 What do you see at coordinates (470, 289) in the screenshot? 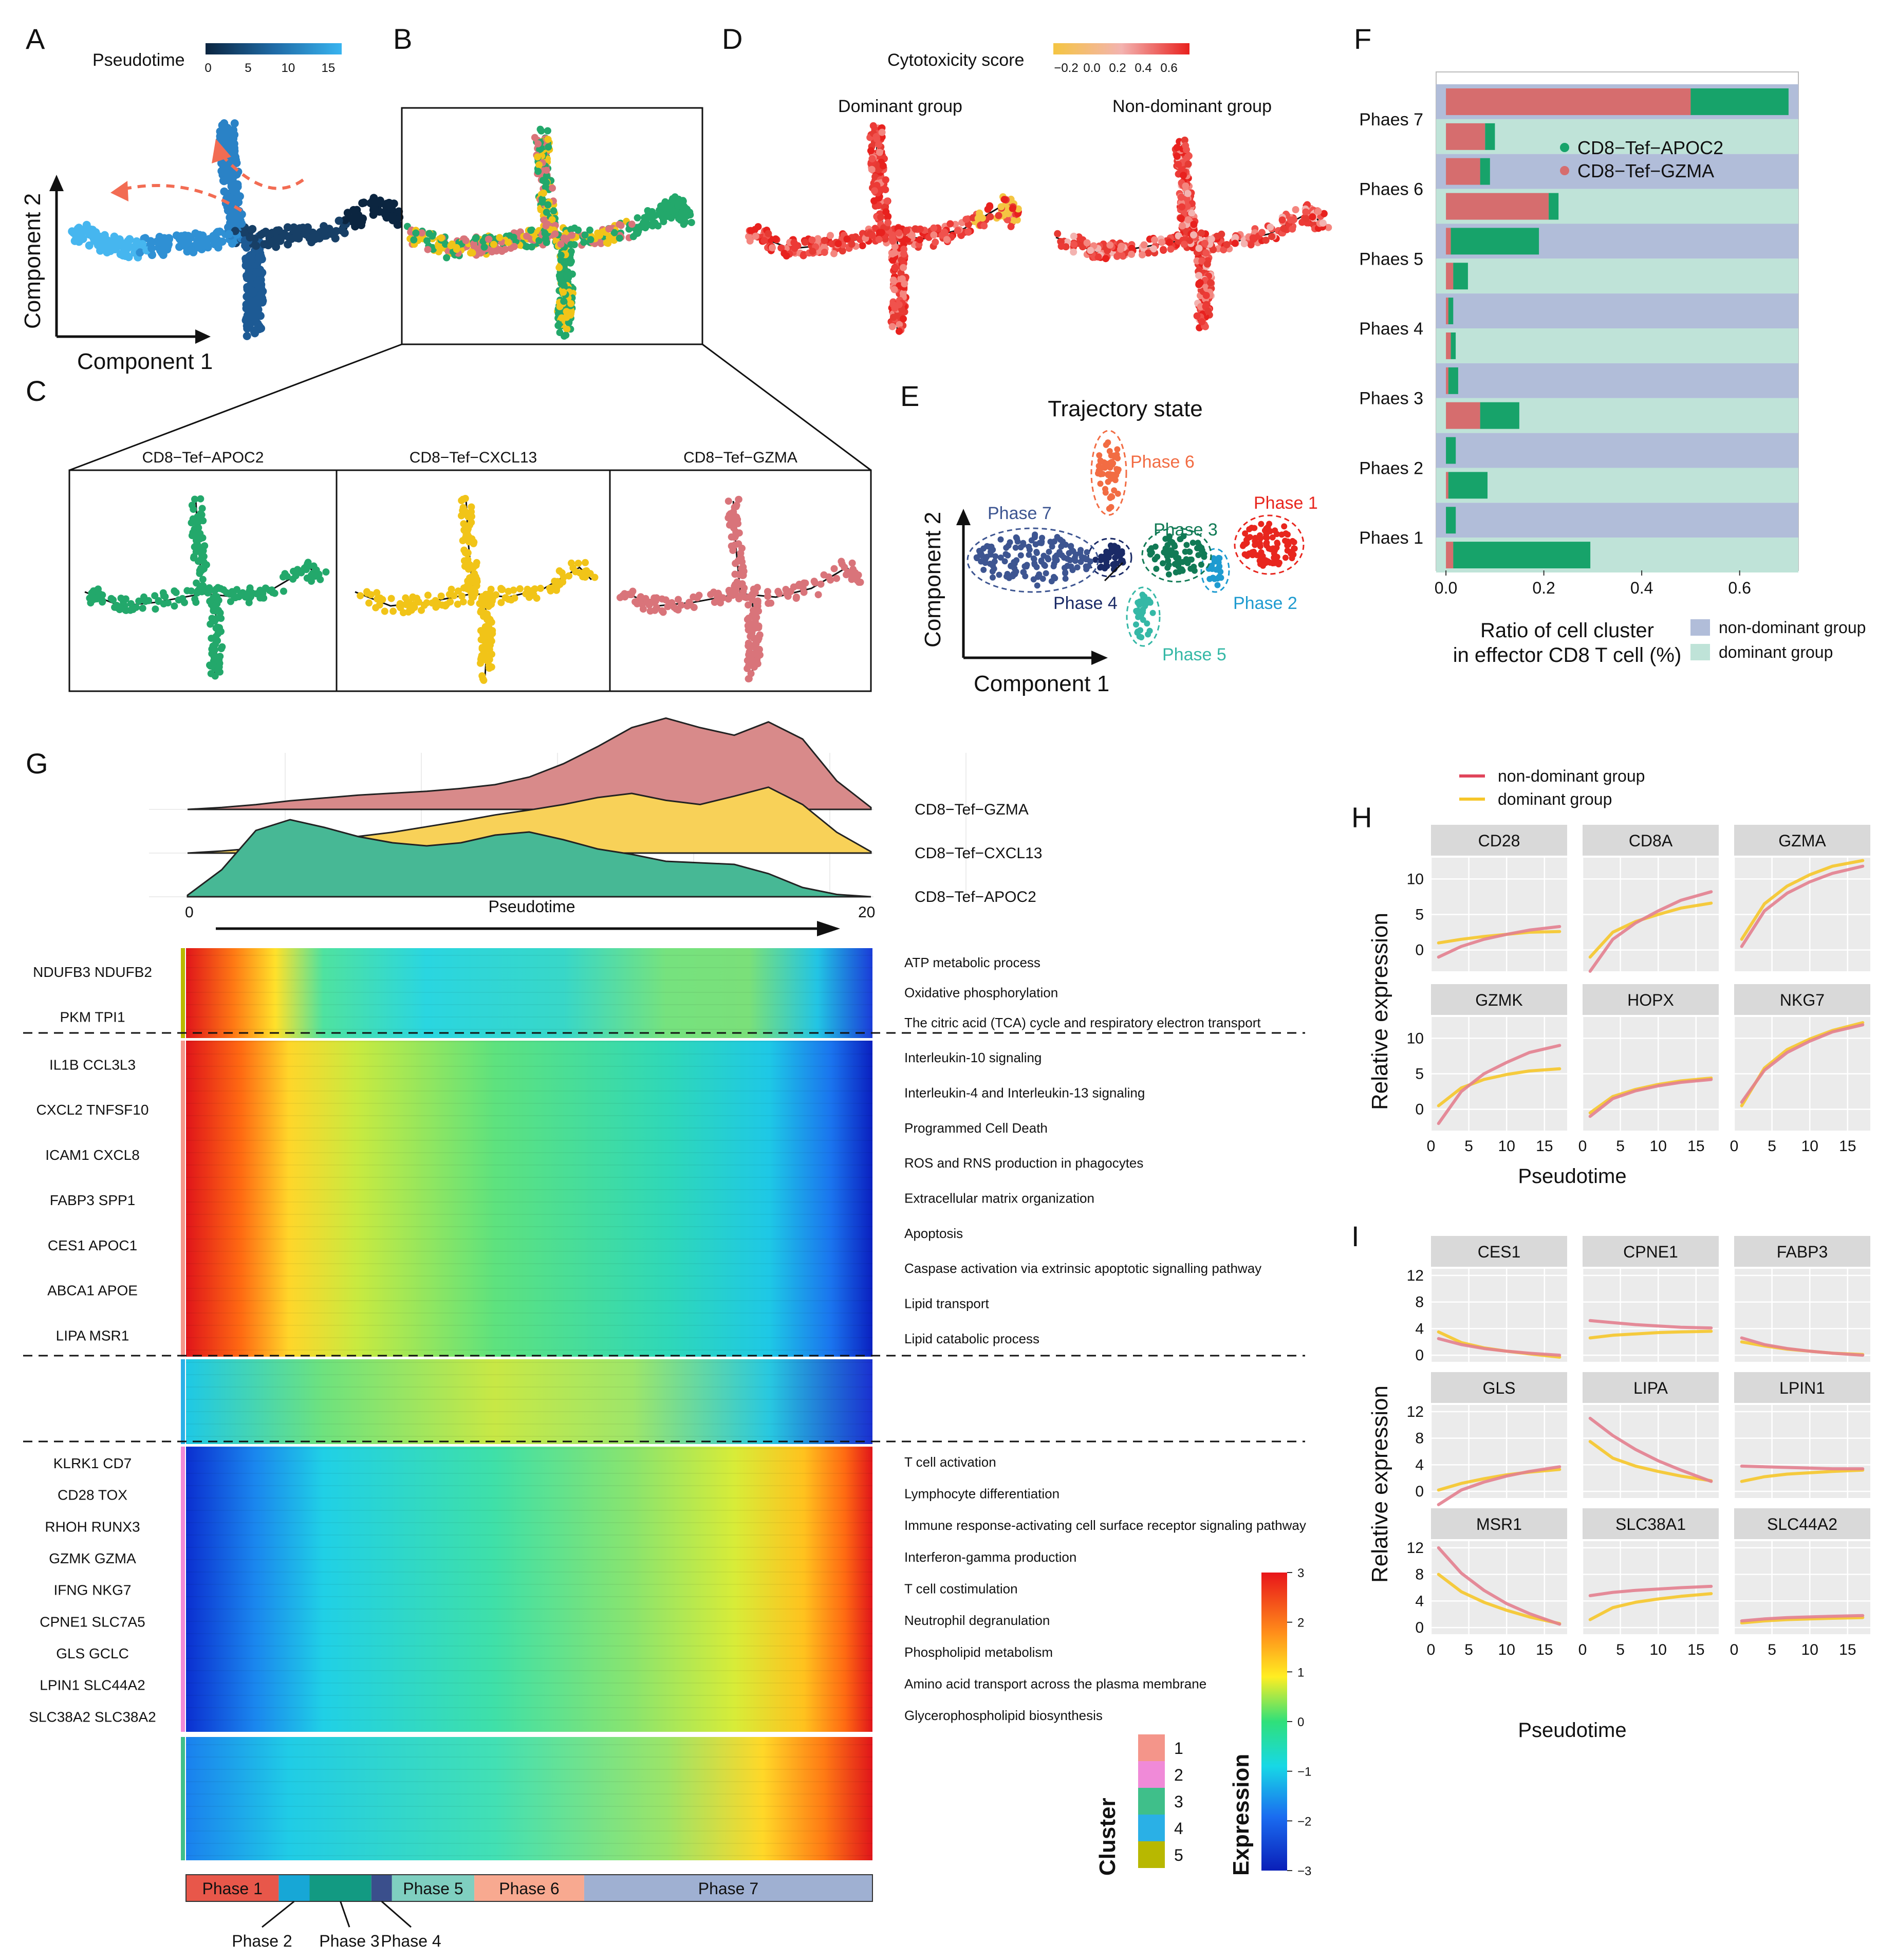
I see `panel-b` at bounding box center [470, 289].